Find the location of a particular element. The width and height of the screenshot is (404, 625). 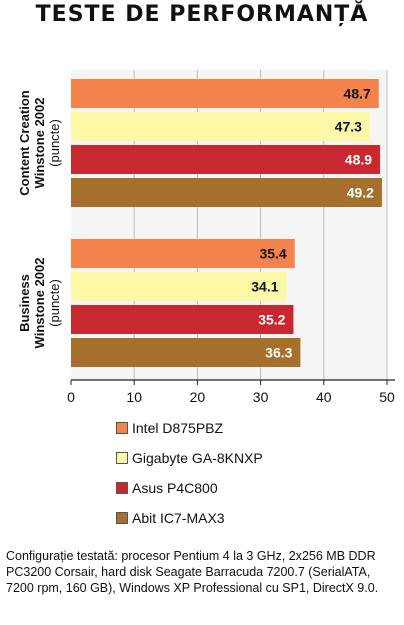

x-tick-label: 10 is located at coordinates (134, 397).